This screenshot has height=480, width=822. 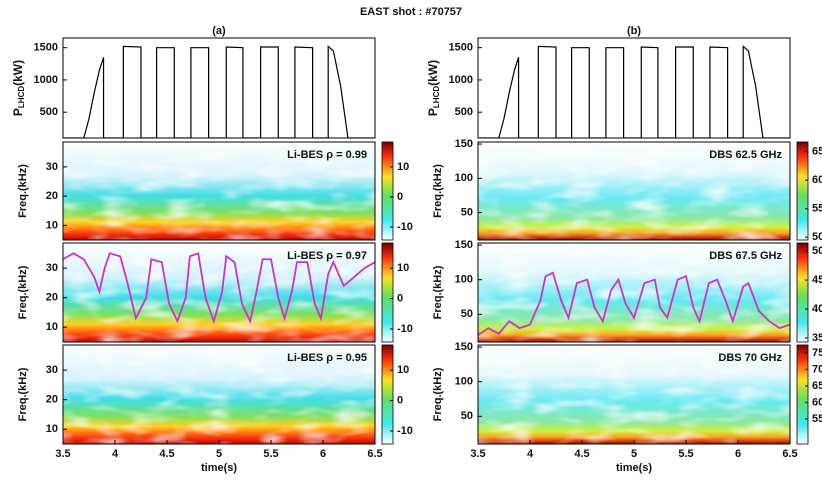 I want to click on colorbar-tick-label: 75, so click(x=817, y=353).